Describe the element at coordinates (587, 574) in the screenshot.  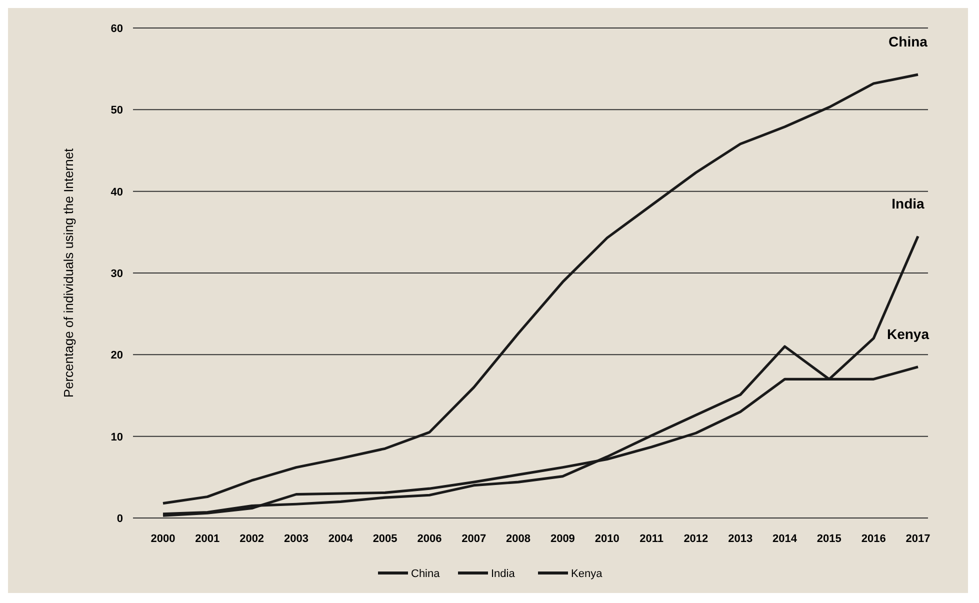
I see `legend-label: Kenya` at that location.